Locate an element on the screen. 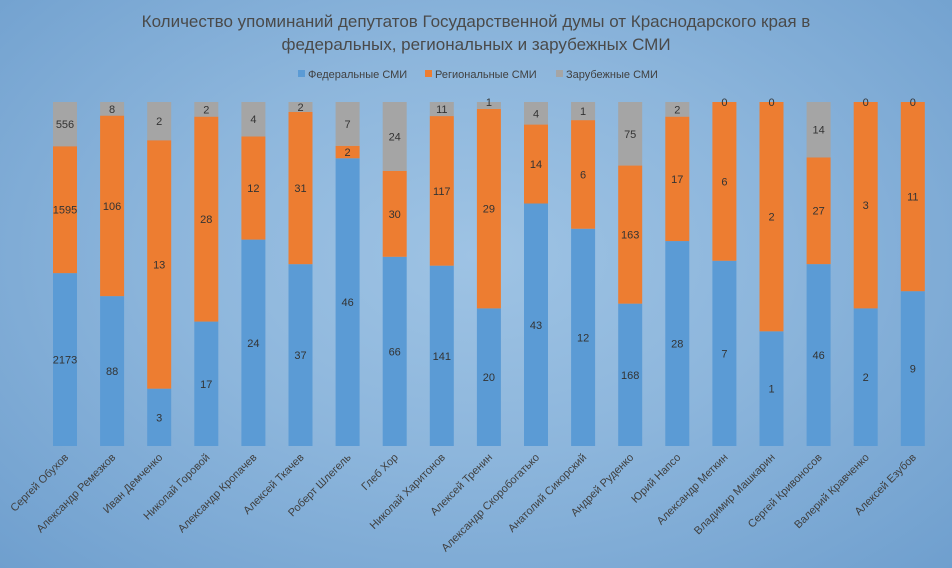 The width and height of the screenshot is (952, 568). data-label: 9 is located at coordinates (913, 370).